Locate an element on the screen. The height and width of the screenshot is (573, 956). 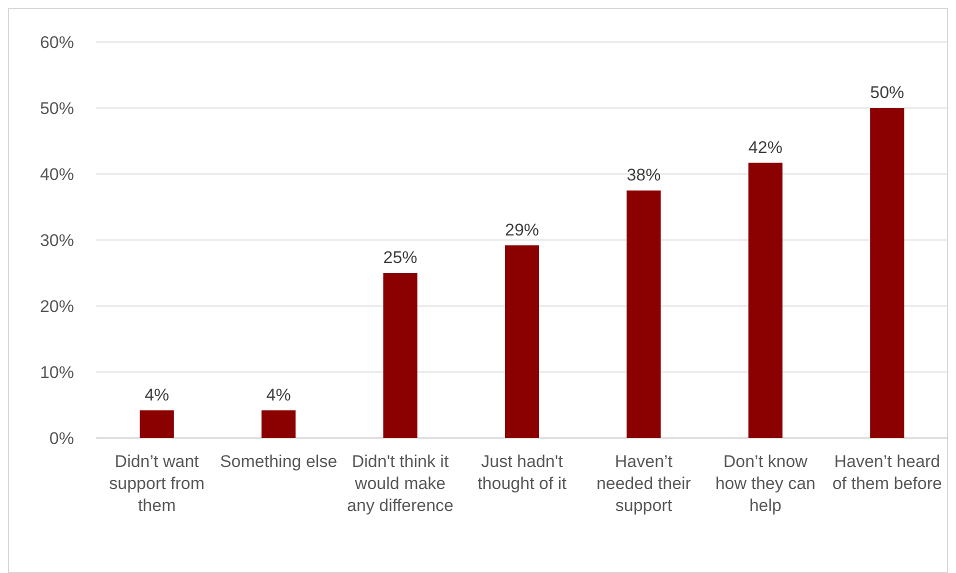
x-tick-label: Don’t know how they can help is located at coordinates (765, 483).